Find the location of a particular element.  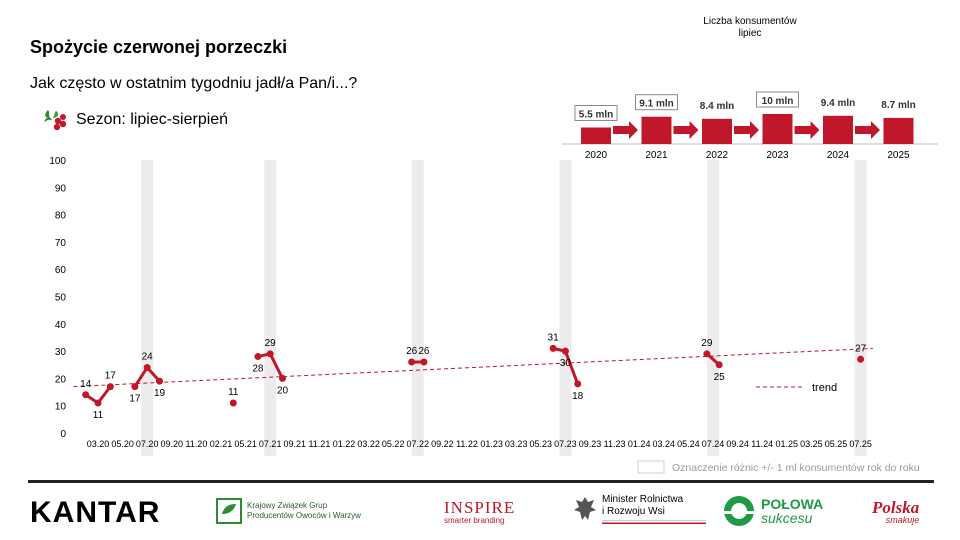

x-tick-label: 03.20 is located at coordinates (98, 444).